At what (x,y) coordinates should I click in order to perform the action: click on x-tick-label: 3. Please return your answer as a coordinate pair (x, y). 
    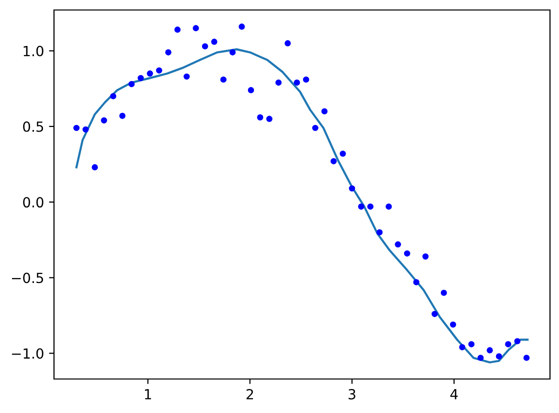
    Looking at the image, I should click on (352, 394).